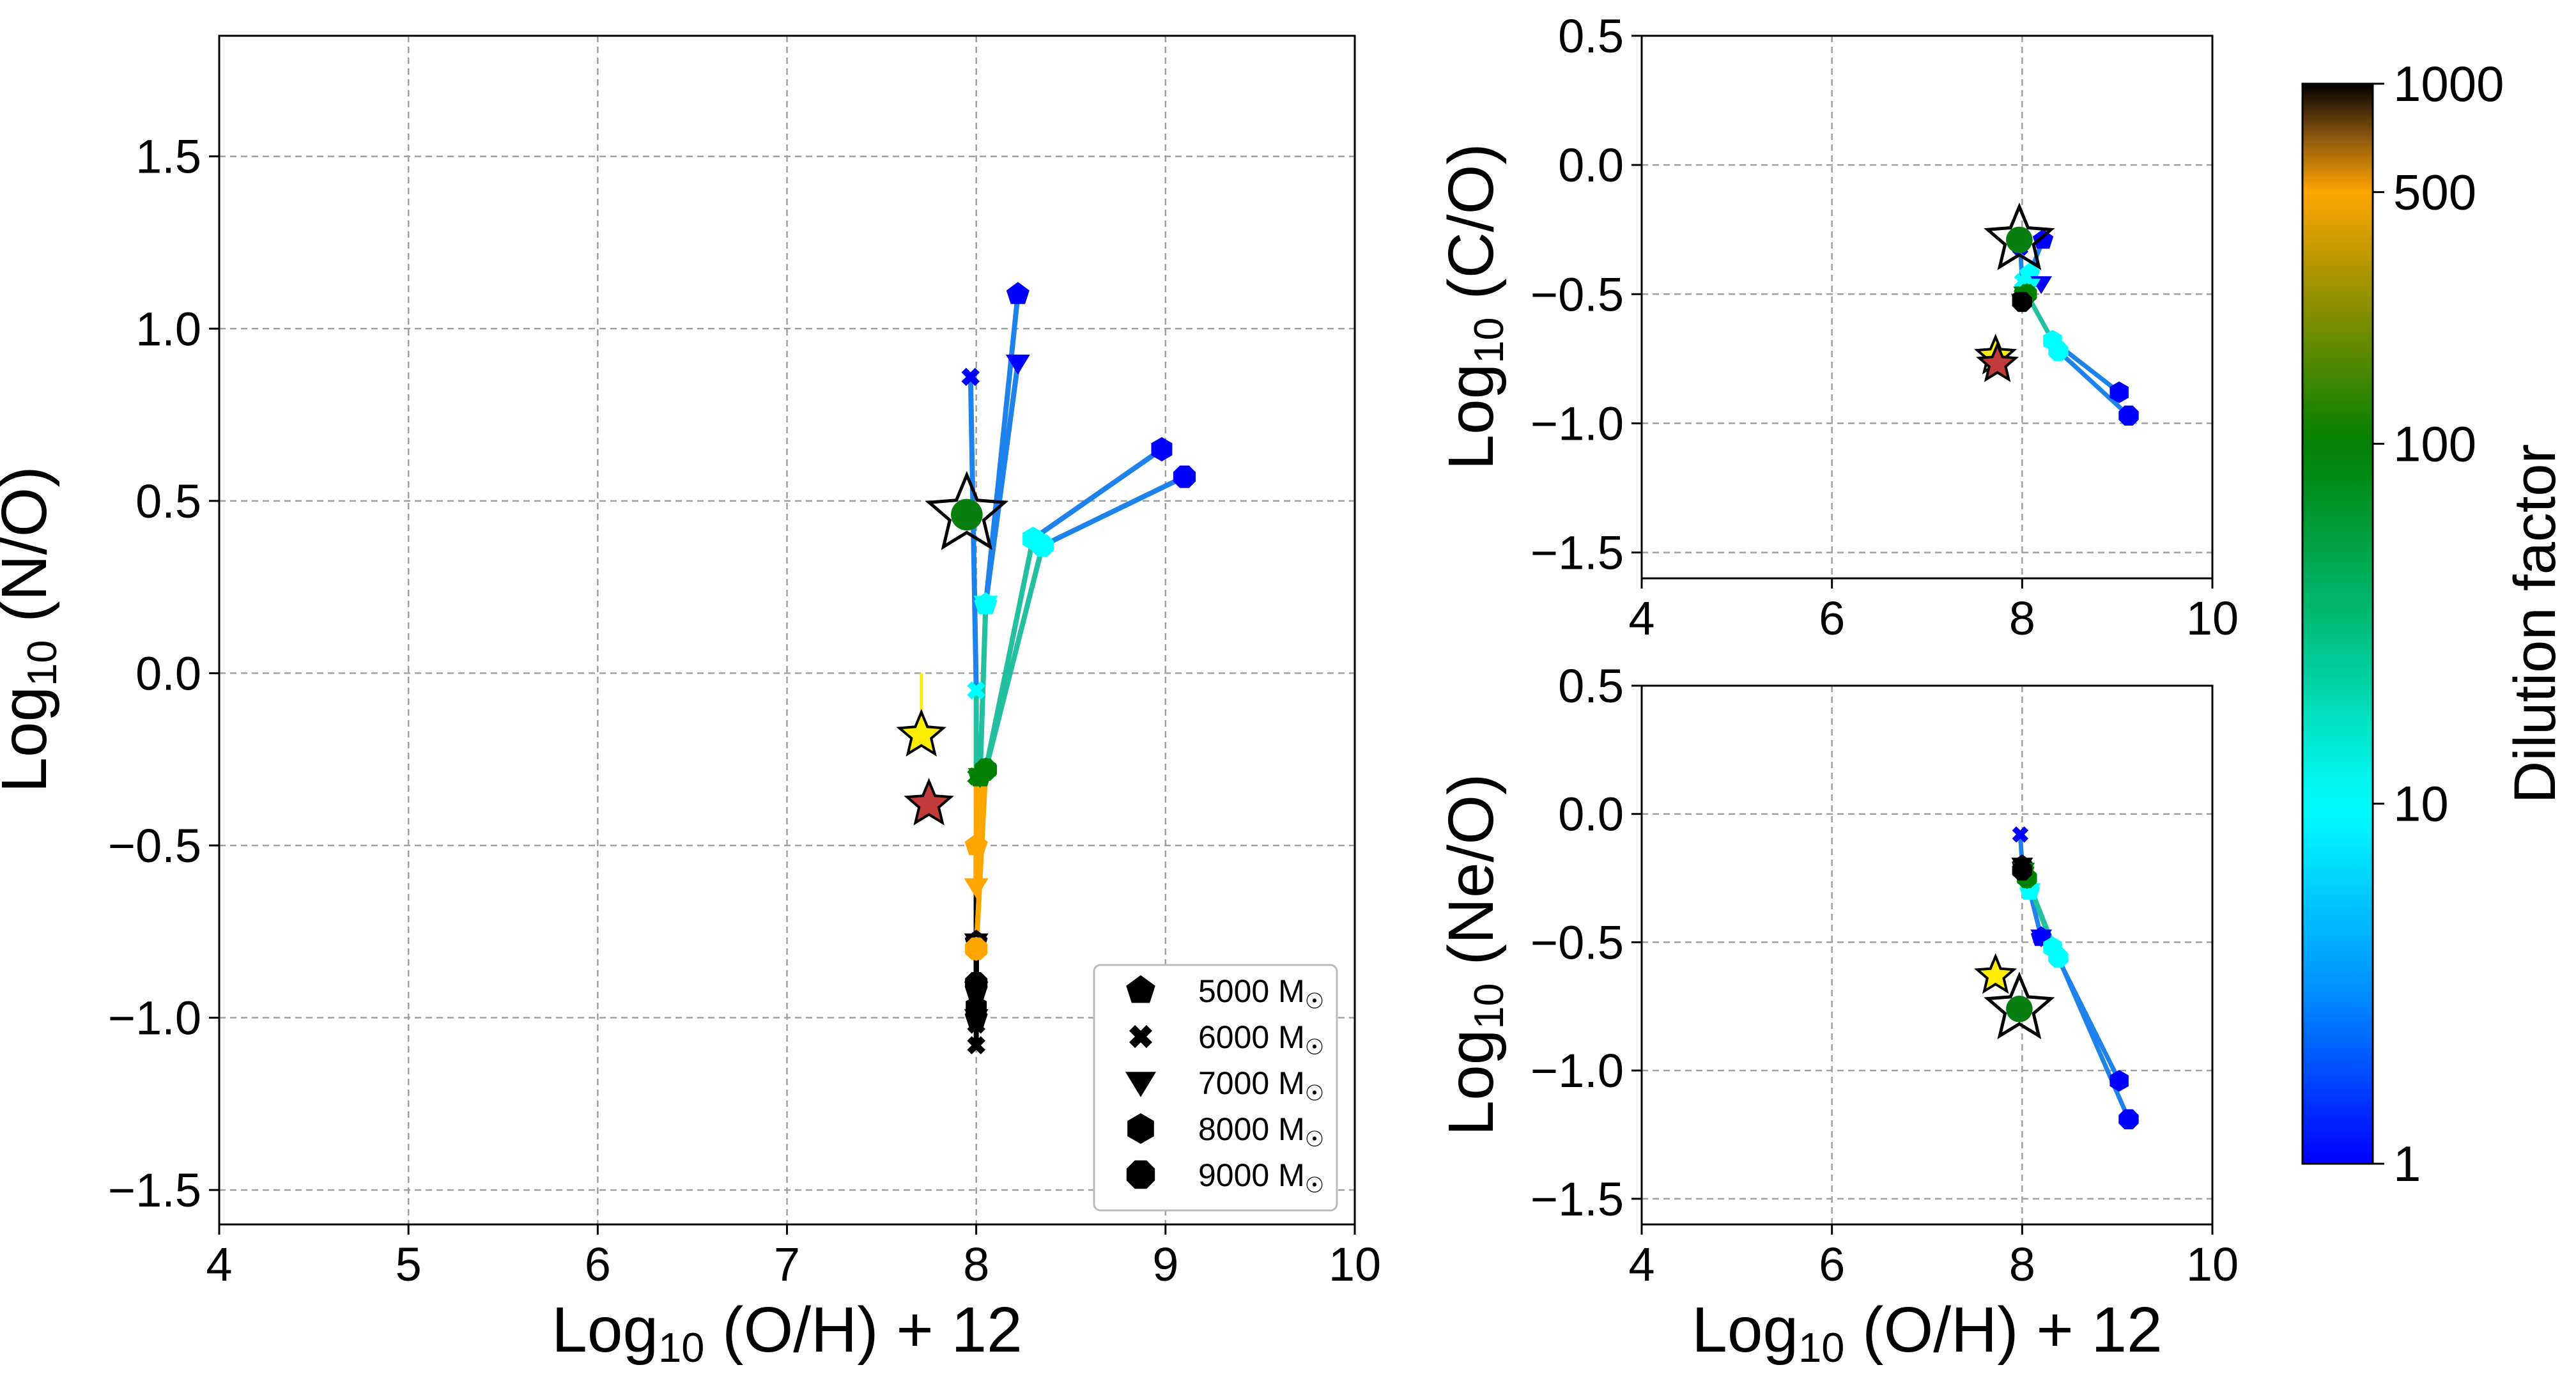 This screenshot has height=1381, width=2576. What do you see at coordinates (1261, 1085) in the screenshot?
I see `legend-entry-label: 7000 M☉` at bounding box center [1261, 1085].